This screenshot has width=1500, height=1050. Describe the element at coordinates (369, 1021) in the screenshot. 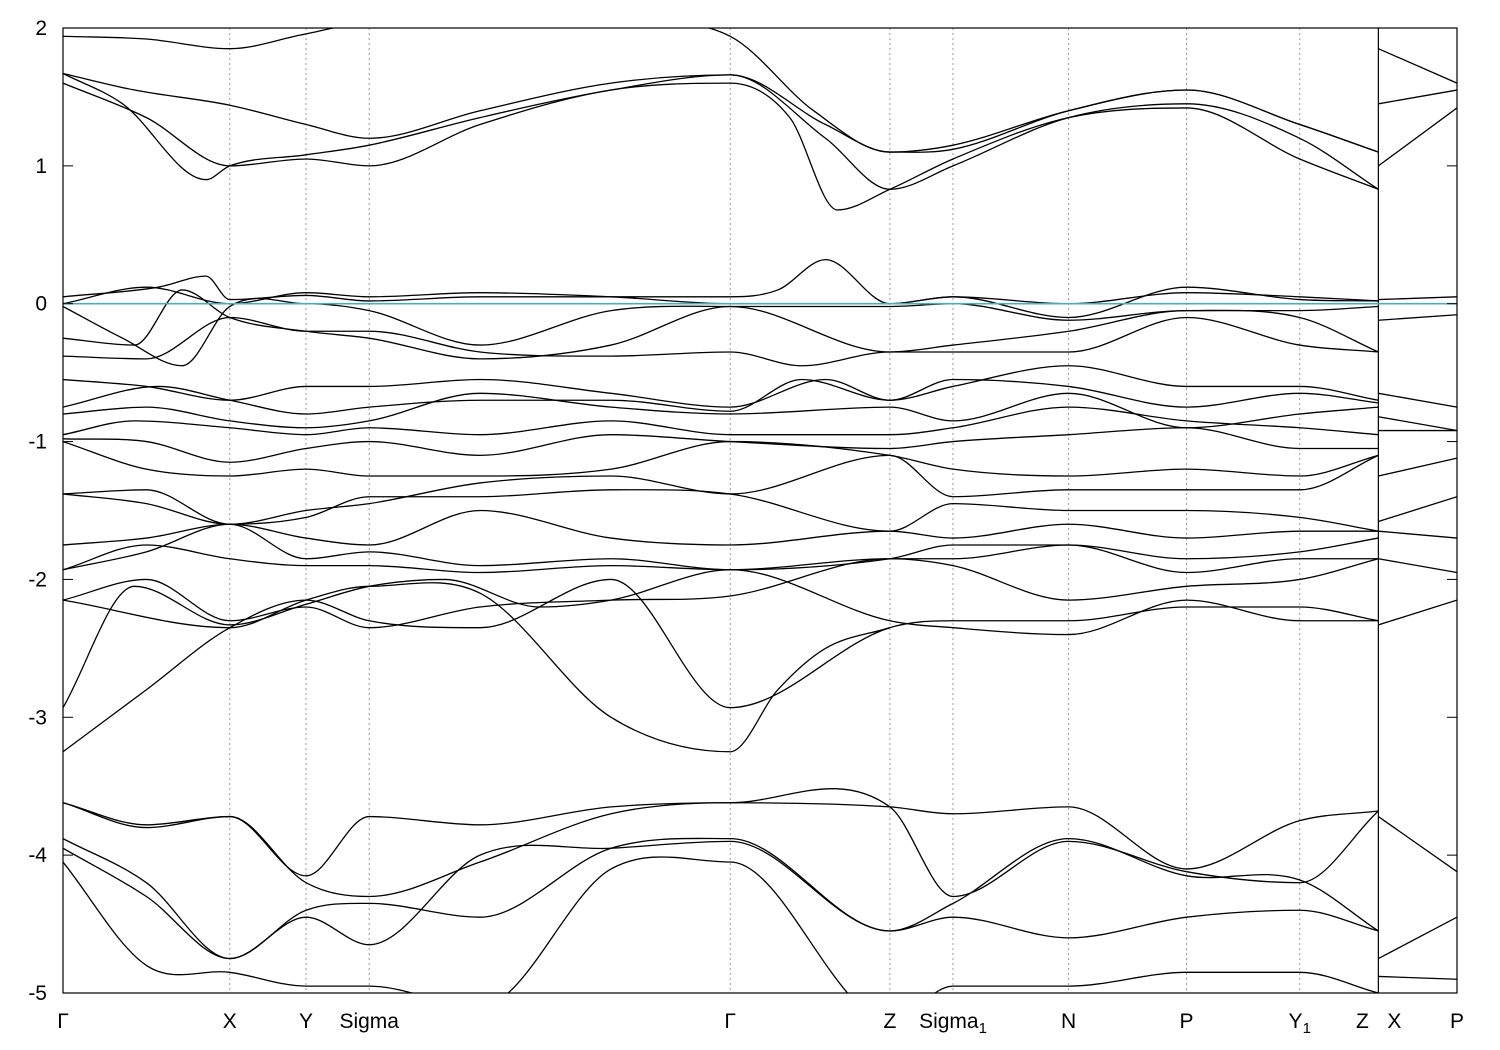

I see `kpoint-label-3: Sigma` at that location.